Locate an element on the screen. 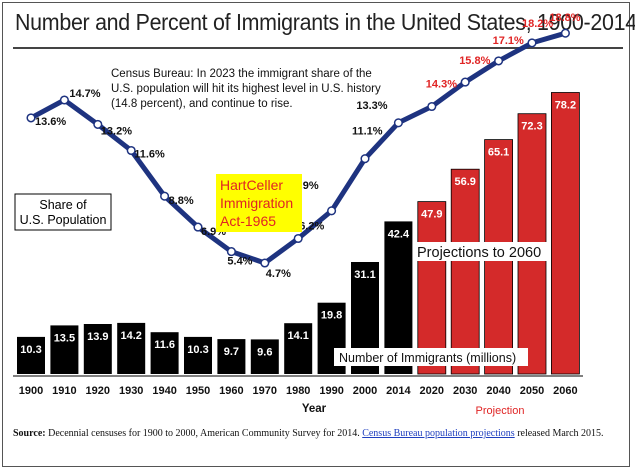  share-label-2040: 17.1% is located at coordinates (508, 41).